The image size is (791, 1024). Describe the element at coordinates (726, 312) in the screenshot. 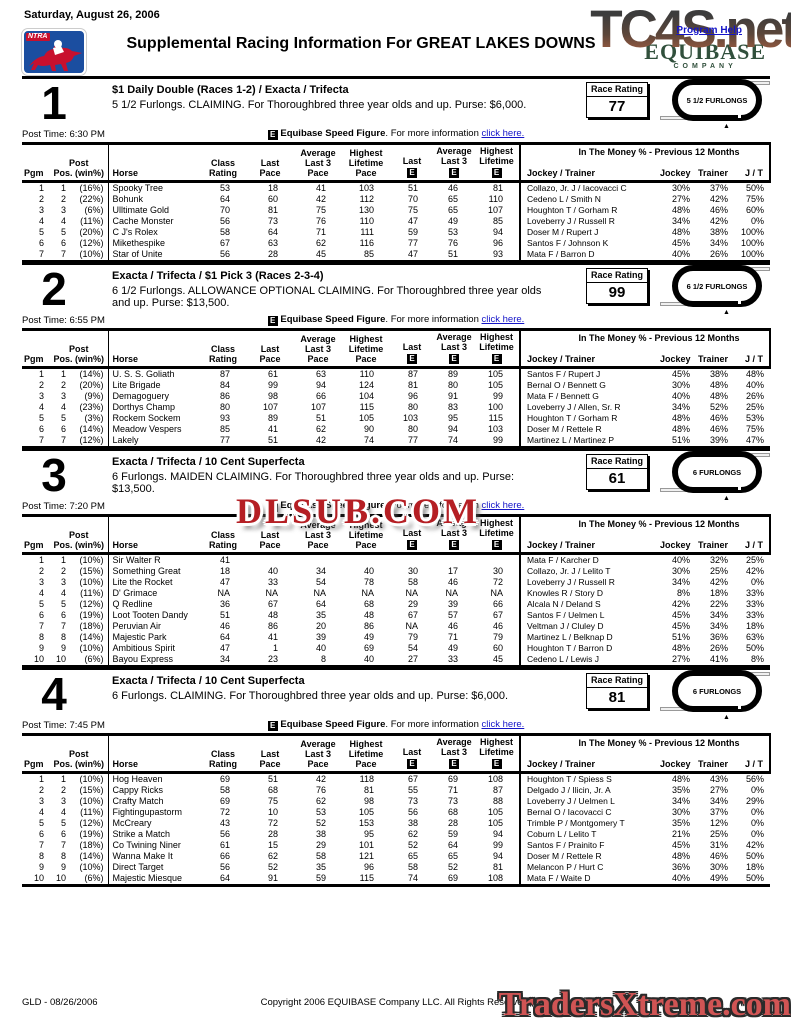

I see `track-marker-icon: ▲` at that location.